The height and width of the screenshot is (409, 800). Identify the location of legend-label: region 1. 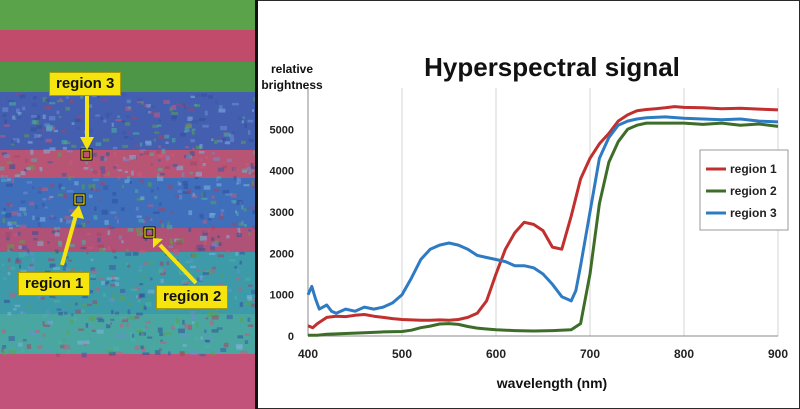
(753, 169).